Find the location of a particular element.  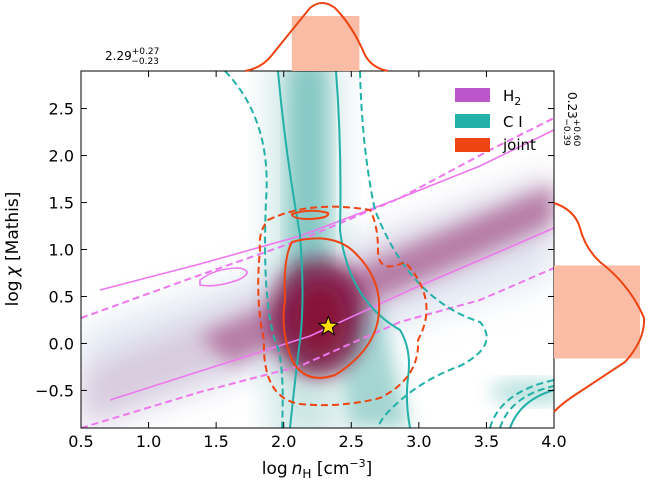

legend-swatch-ci is located at coordinates (472, 121).